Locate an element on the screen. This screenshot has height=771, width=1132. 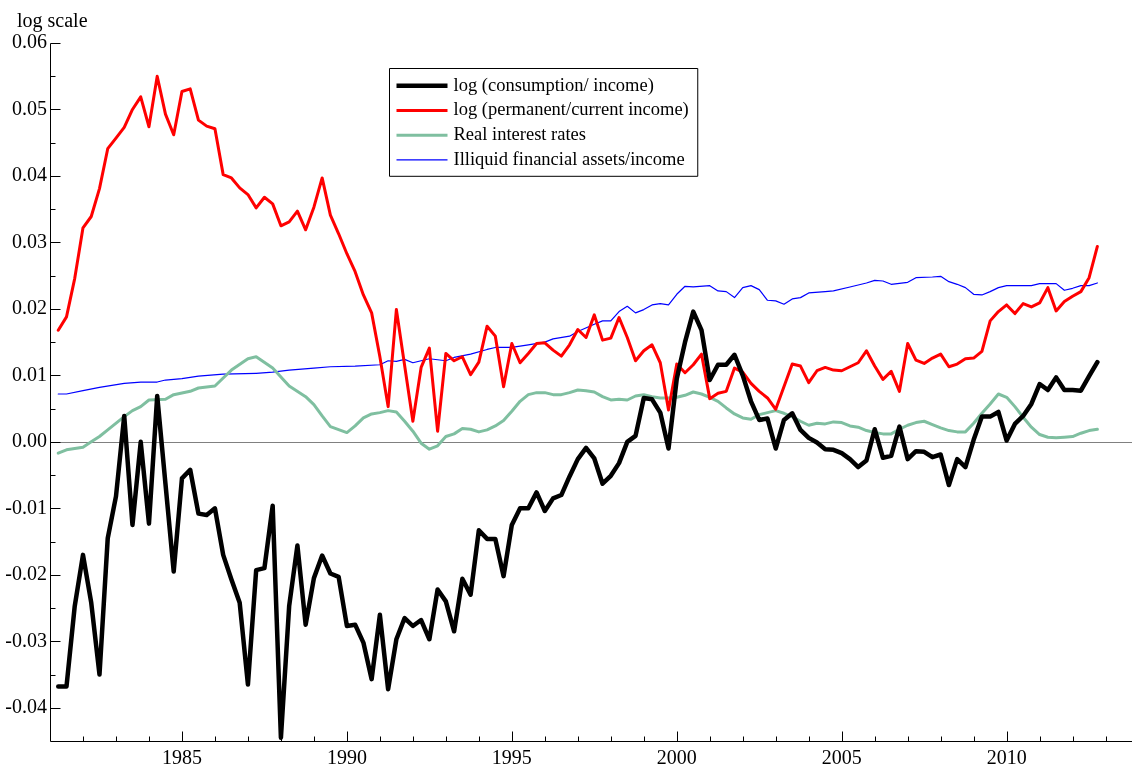
legend-label: log (permanent/current income) is located at coordinates (571, 110).